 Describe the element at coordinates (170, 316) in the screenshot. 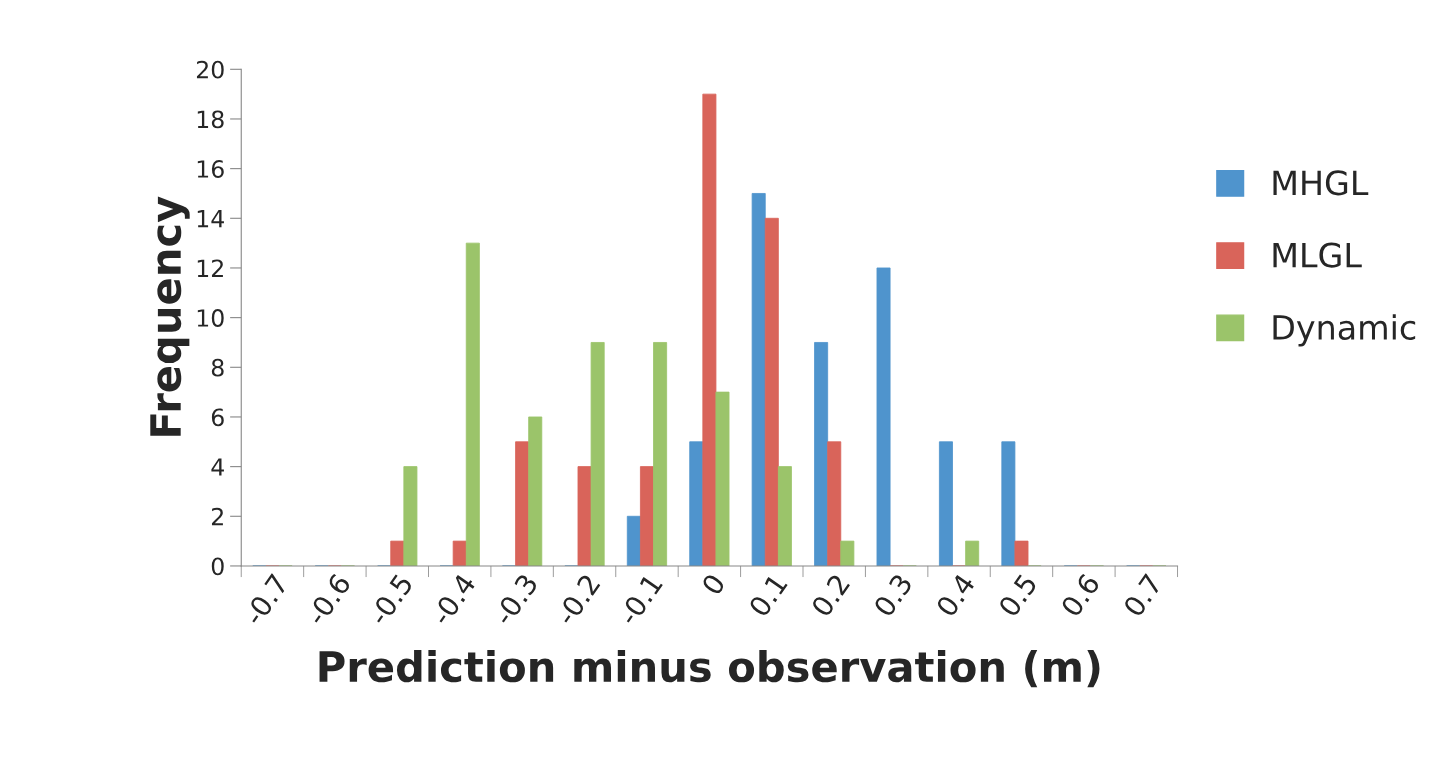

I see `y-axis-title: Frequency` at that location.